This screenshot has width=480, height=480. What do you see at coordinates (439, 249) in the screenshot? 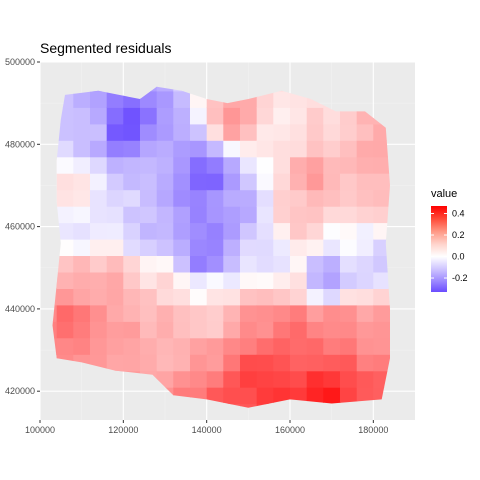
I see `legend-colorbar` at bounding box center [439, 249].